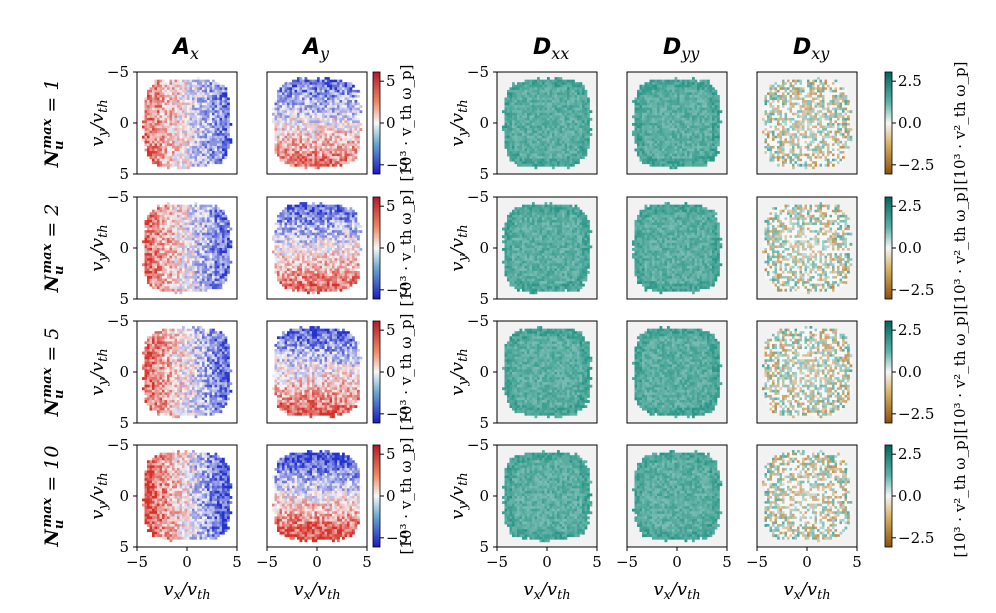  Describe the element at coordinates (162, 248) in the screenshot. I see `heatmap-ax-row-2: −5 0 5 vy/vth` at that location.